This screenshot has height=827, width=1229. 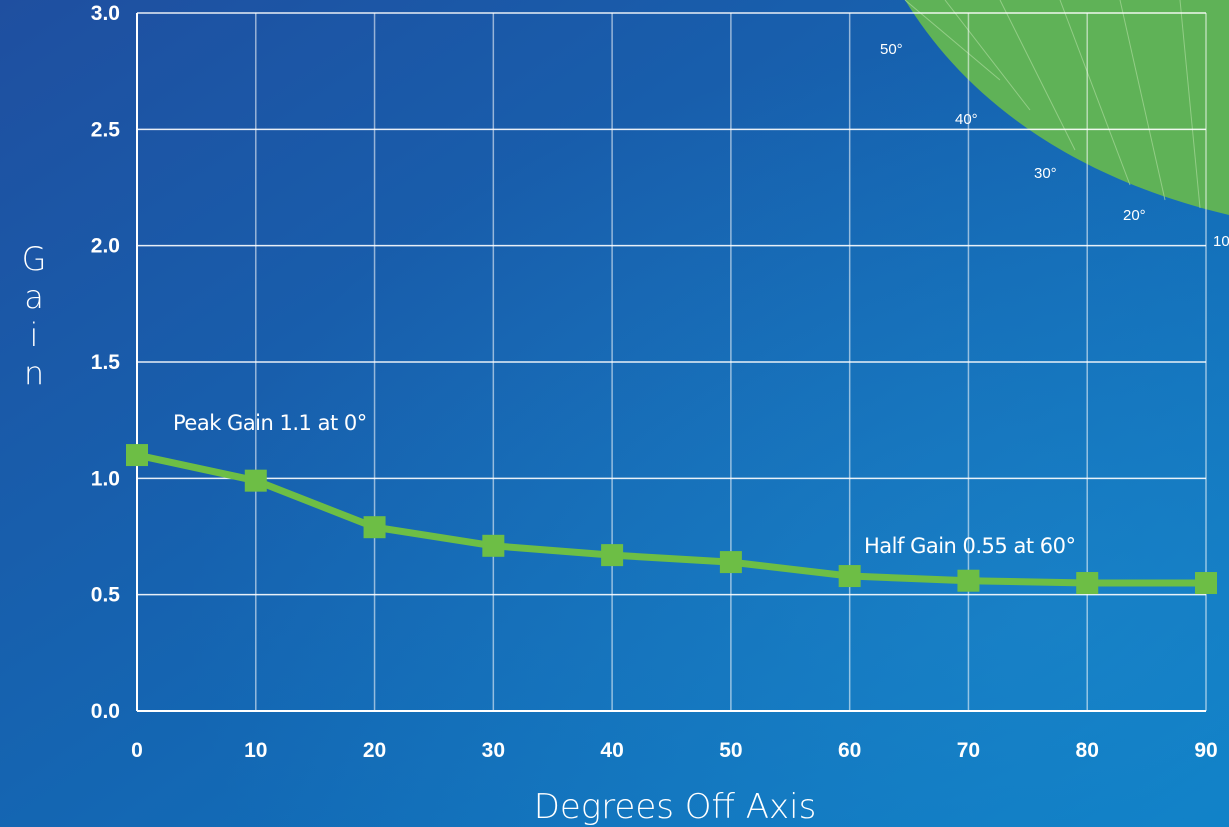 I want to click on x-tick-label-0: 0, so click(x=137, y=750).